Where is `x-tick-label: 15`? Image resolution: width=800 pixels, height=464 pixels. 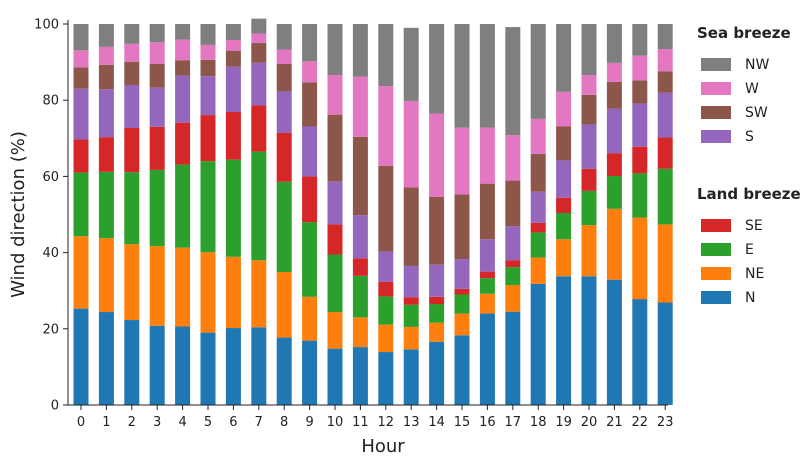 x-tick-label: 15 is located at coordinates (462, 422).